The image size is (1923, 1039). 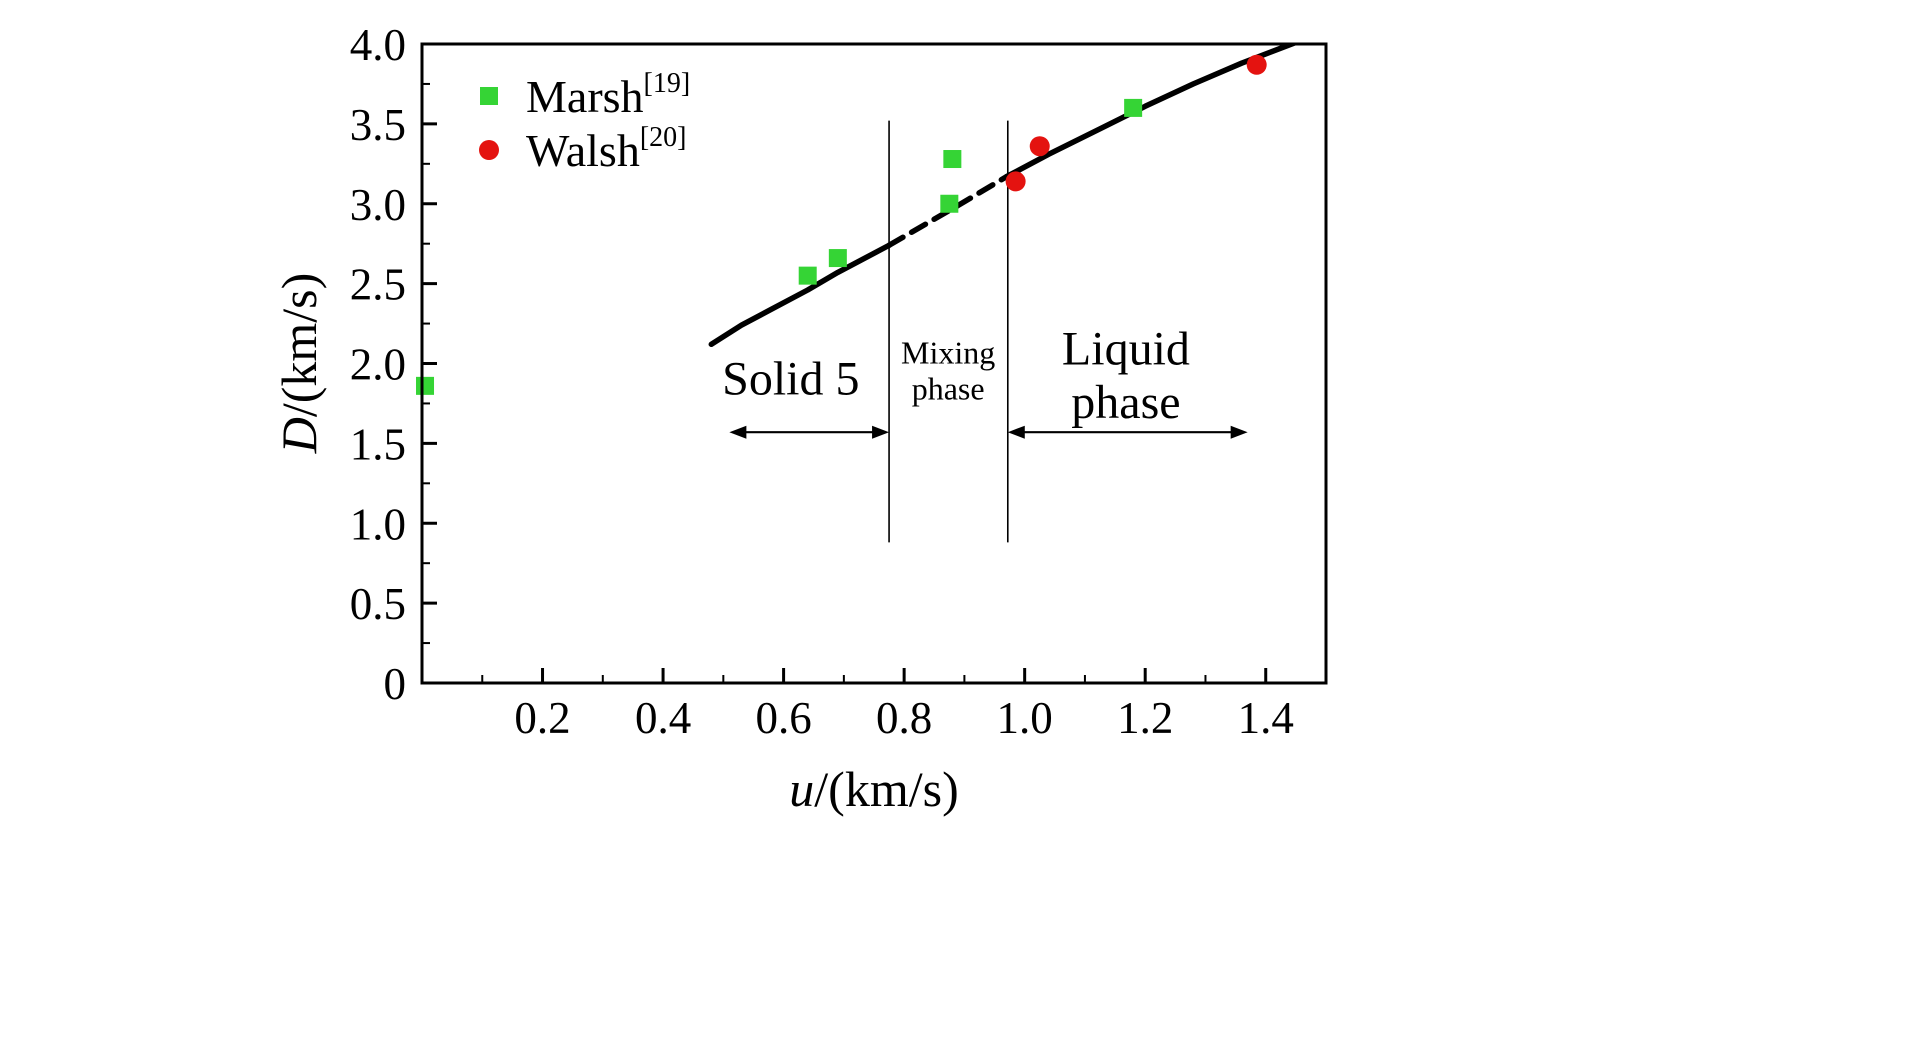 I want to click on hugoniot-curve-segment-2-dashed, so click(x=948, y=211).